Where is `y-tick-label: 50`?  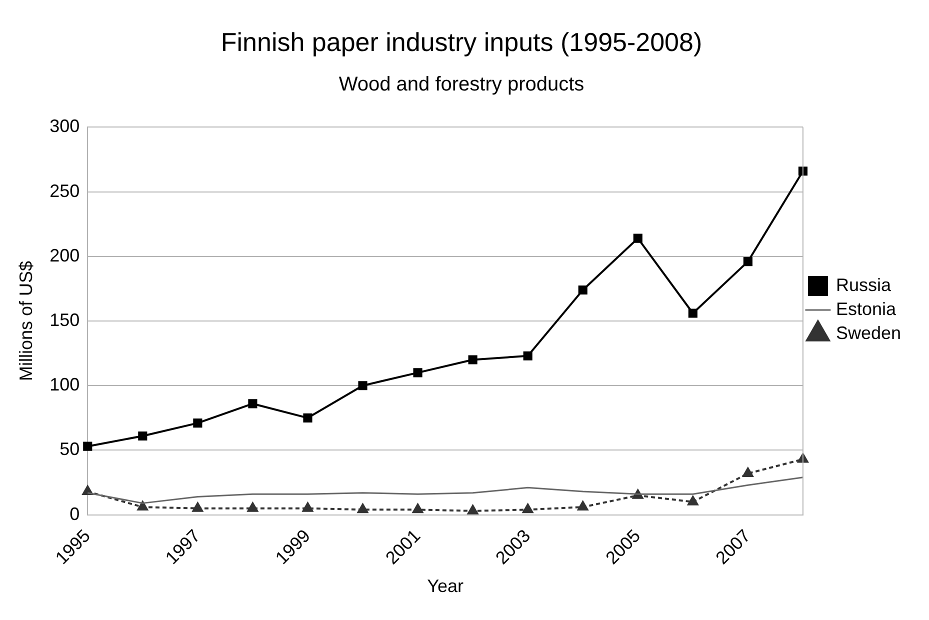
y-tick-label: 50 is located at coordinates (70, 449).